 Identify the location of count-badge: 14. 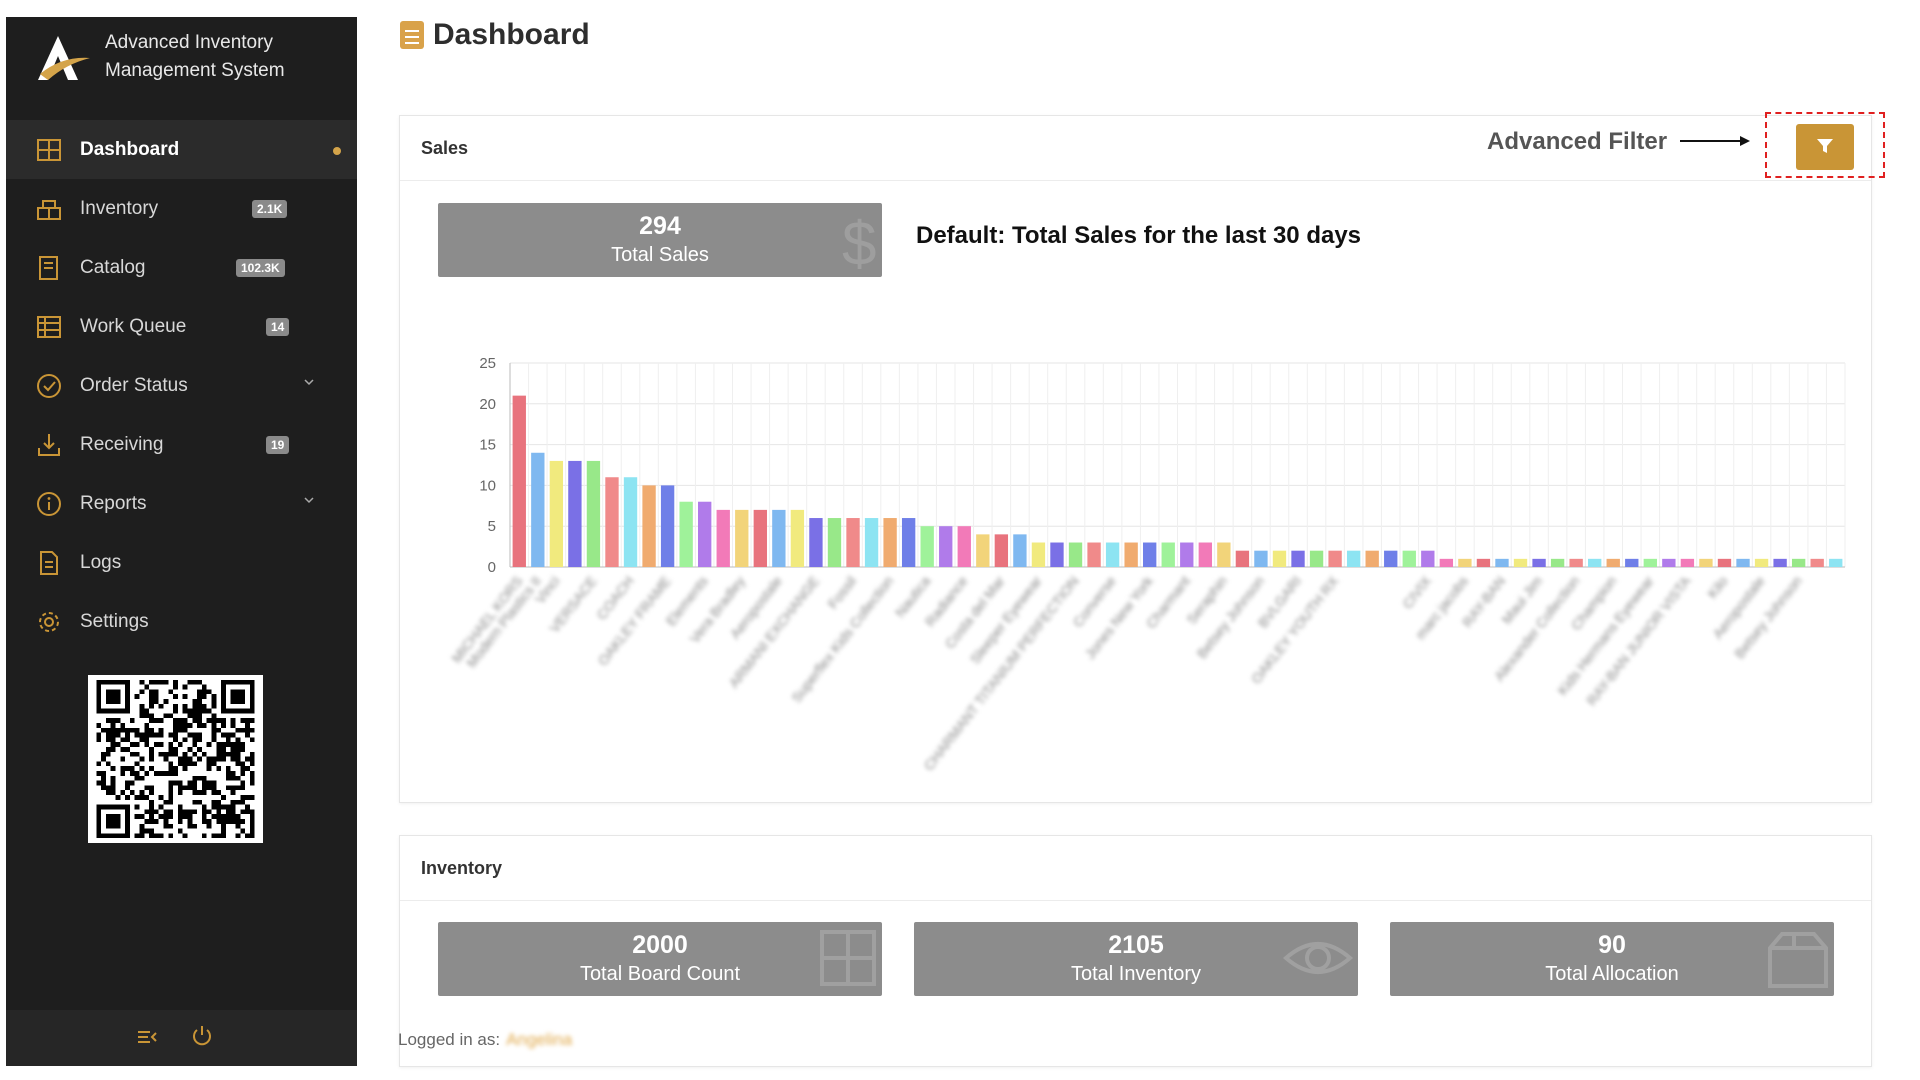
(278, 327).